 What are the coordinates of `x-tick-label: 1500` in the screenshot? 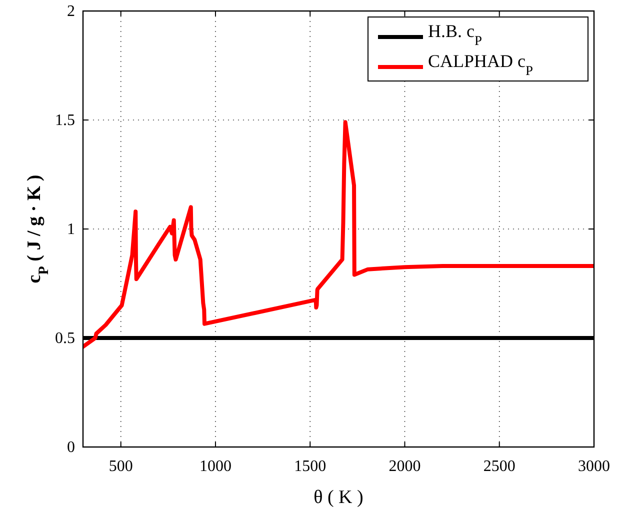 It's located at (310, 466).